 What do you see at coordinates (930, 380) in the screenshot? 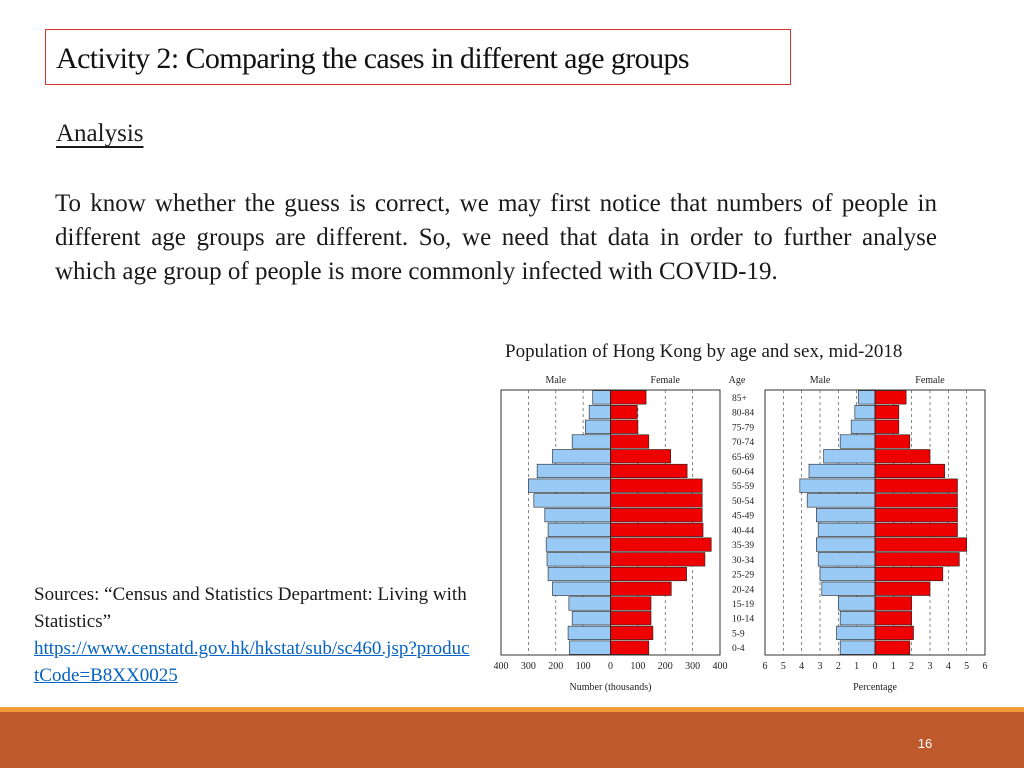
I see `panel2-female-label: Female` at bounding box center [930, 380].